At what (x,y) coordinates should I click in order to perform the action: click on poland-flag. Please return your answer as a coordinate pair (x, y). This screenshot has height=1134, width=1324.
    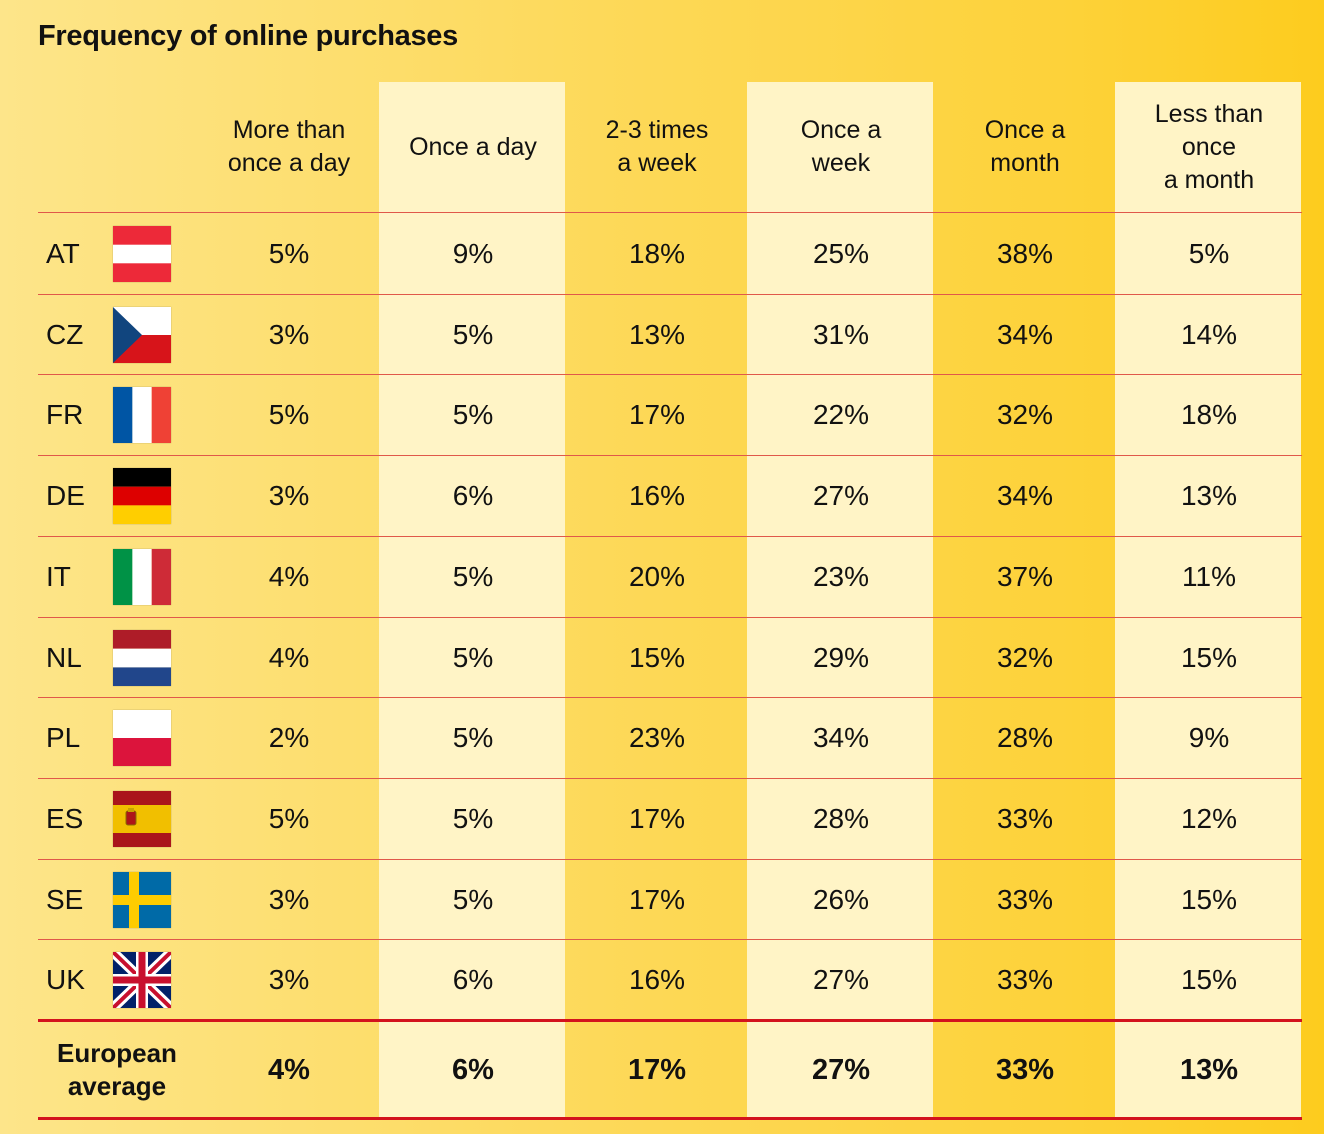
    Looking at the image, I should click on (142, 738).